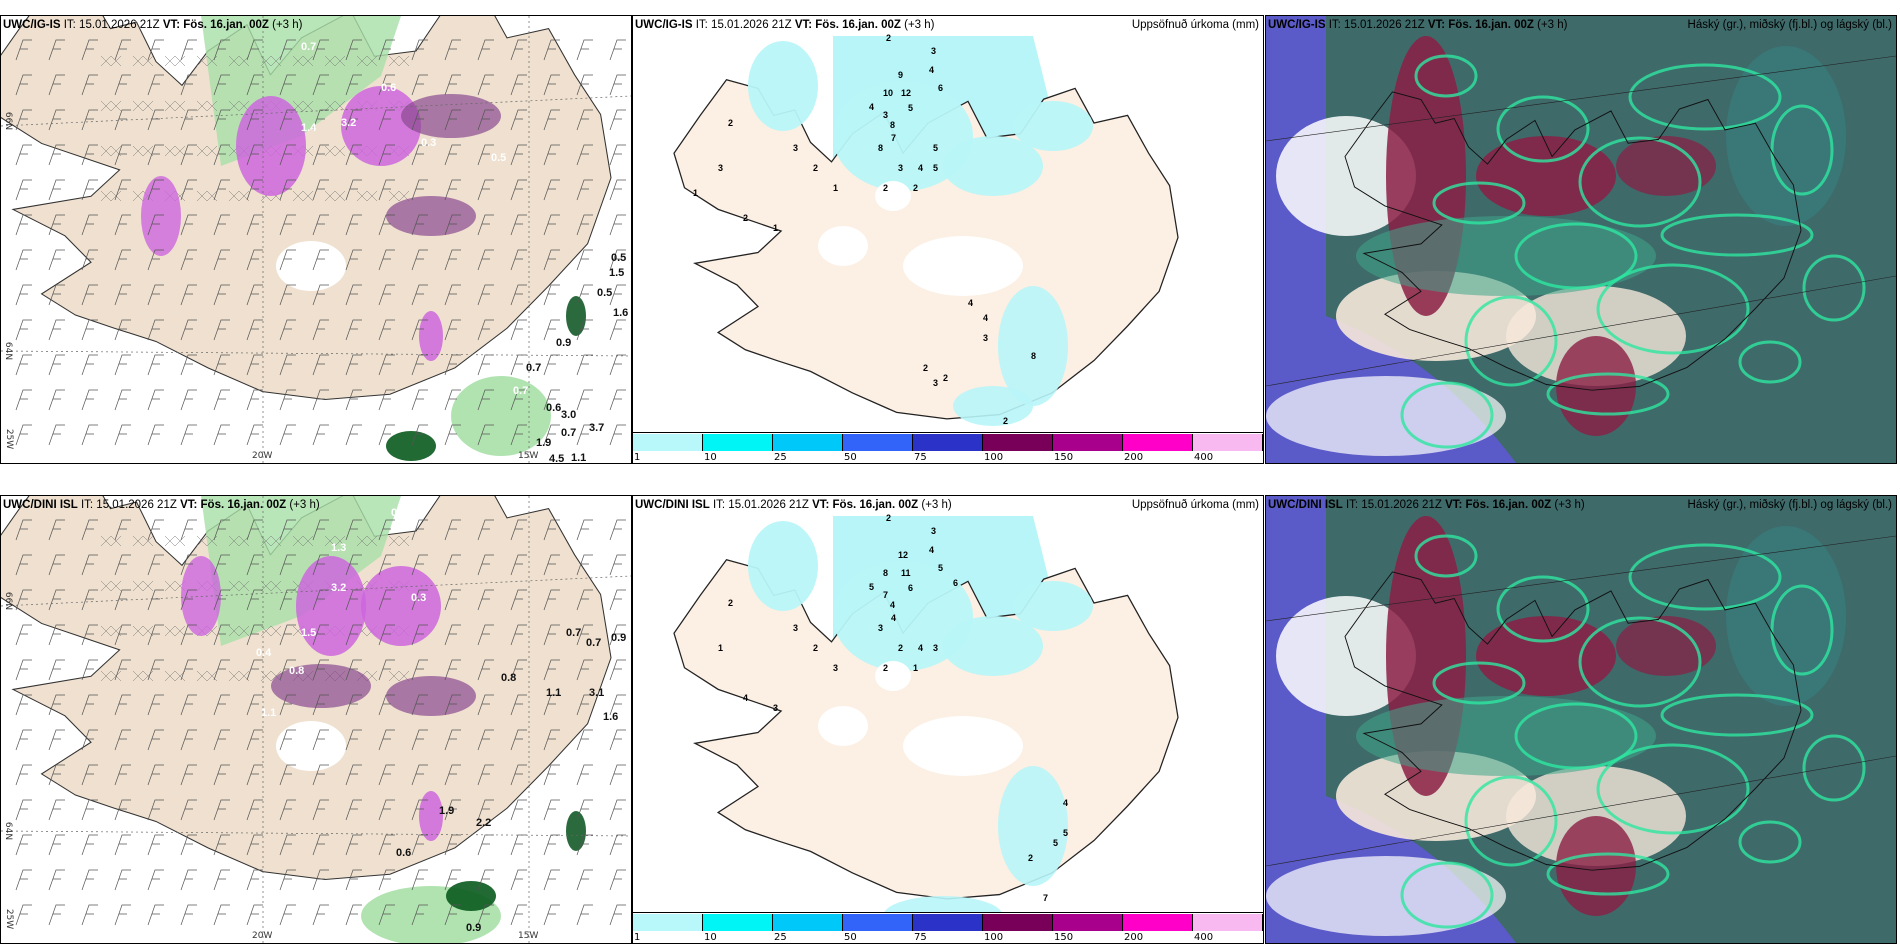 The height and width of the screenshot is (950, 1900). What do you see at coordinates (428, 143) in the screenshot?
I see `precip-value-label: 0.3` at bounding box center [428, 143].